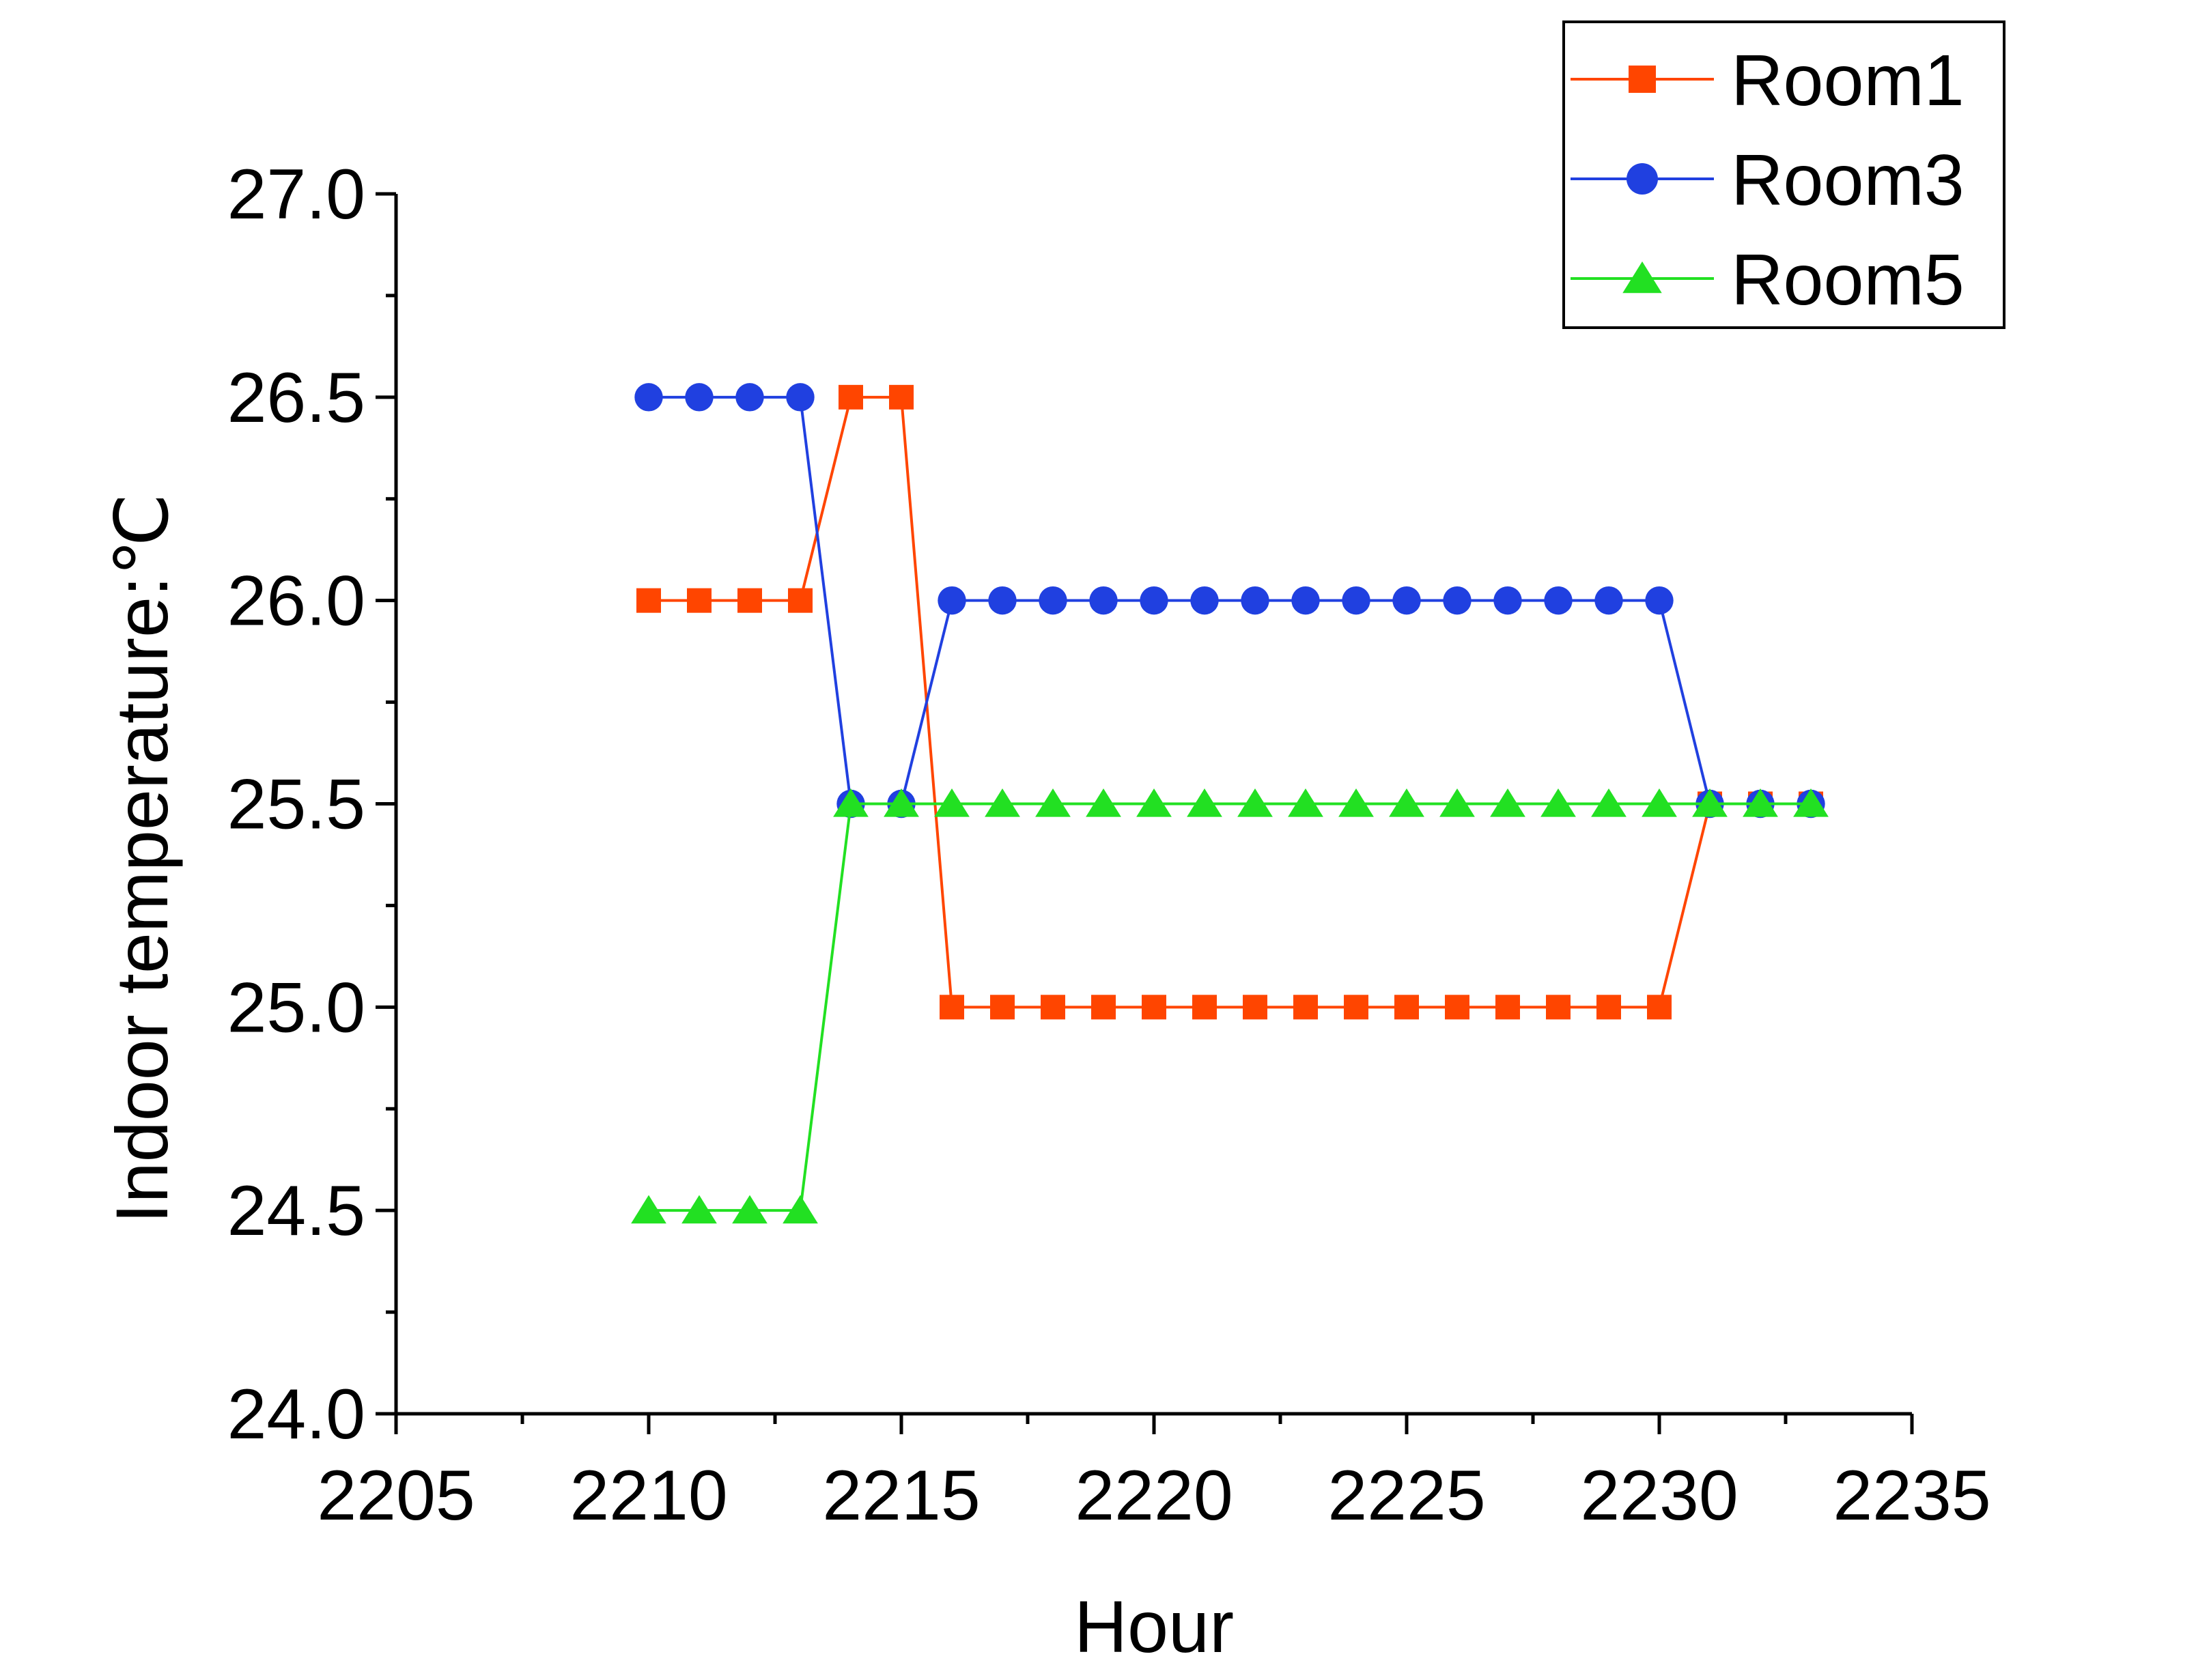 The image size is (2196, 1680). What do you see at coordinates (901, 1495) in the screenshot?
I see `x-tick-label: 2215` at bounding box center [901, 1495].